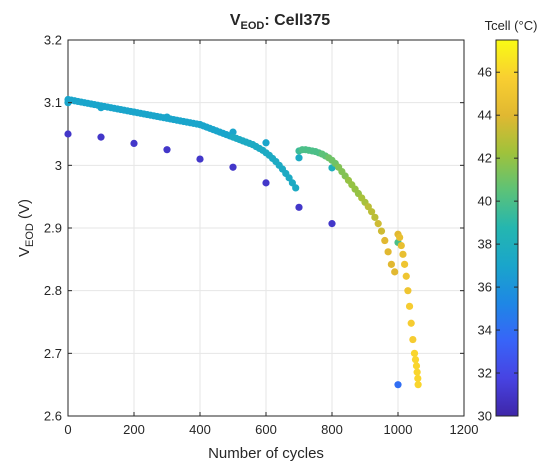 Image resolution: width=550 pixels, height=469 pixels. Describe the element at coordinates (507, 228) in the screenshot. I see `colorbar-gradient` at that location.